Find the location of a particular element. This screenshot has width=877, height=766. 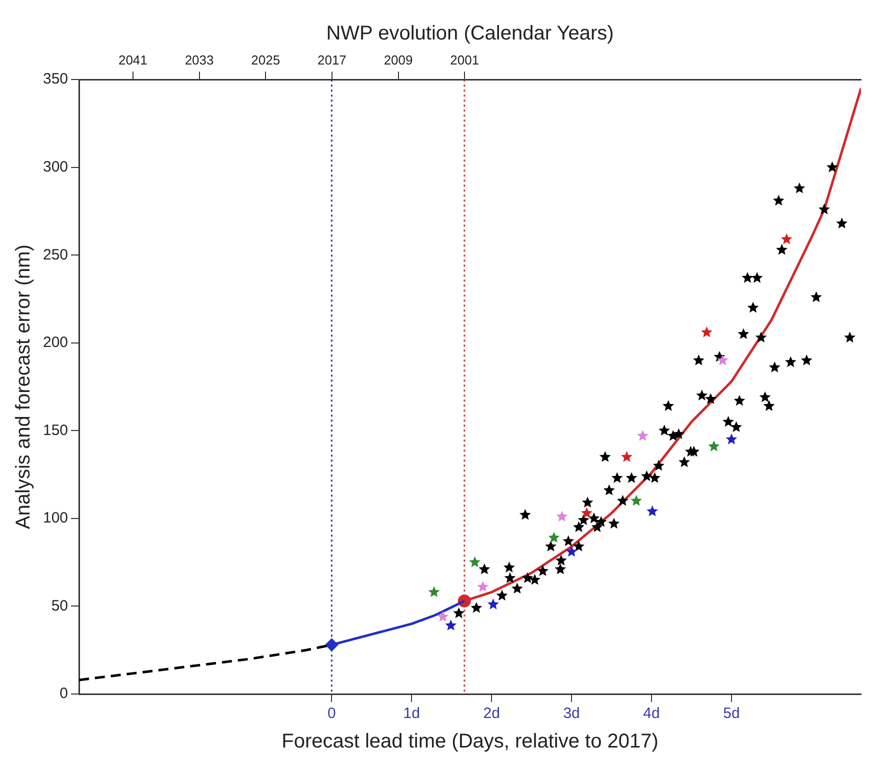

x2-tick-label: 2033 is located at coordinates (199, 60).